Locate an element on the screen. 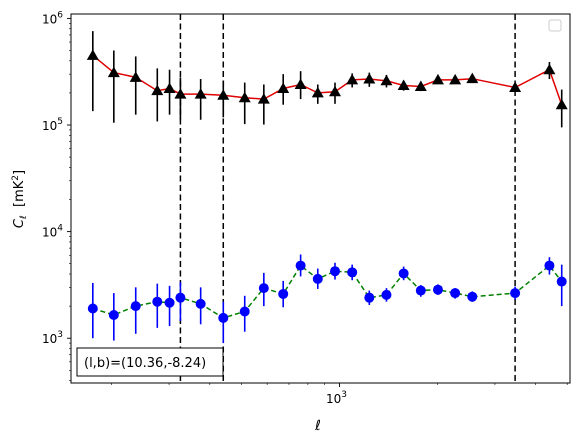 The image size is (580, 442). y-tick-label: 10⁴ is located at coordinates (52, 232).